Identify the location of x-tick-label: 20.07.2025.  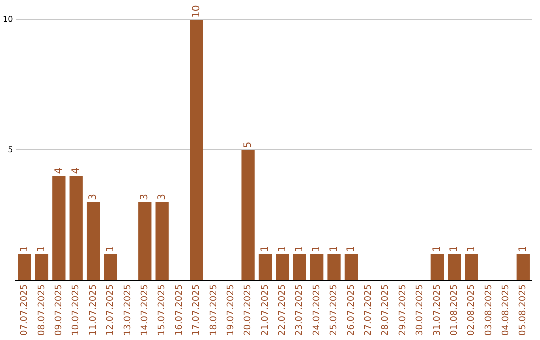
(249, 310).